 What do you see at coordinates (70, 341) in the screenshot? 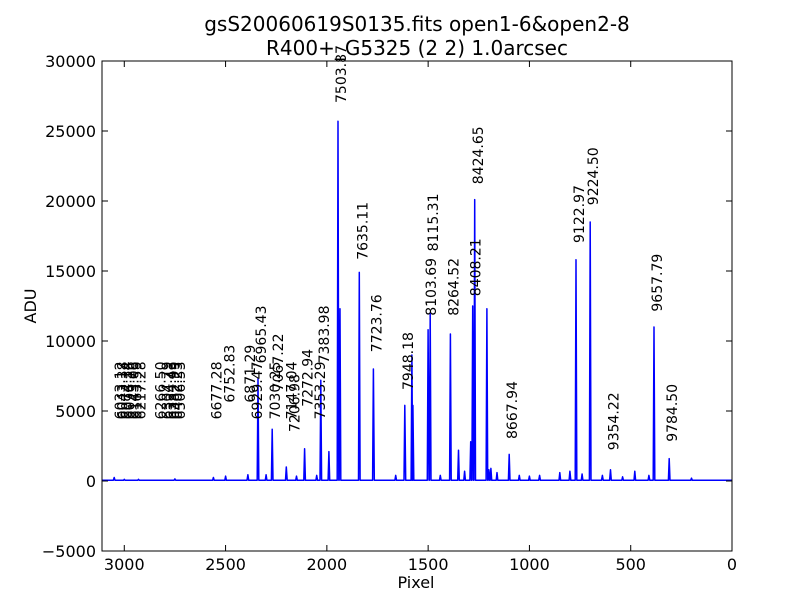
I see `y-tick-label: 10000` at bounding box center [70, 341].